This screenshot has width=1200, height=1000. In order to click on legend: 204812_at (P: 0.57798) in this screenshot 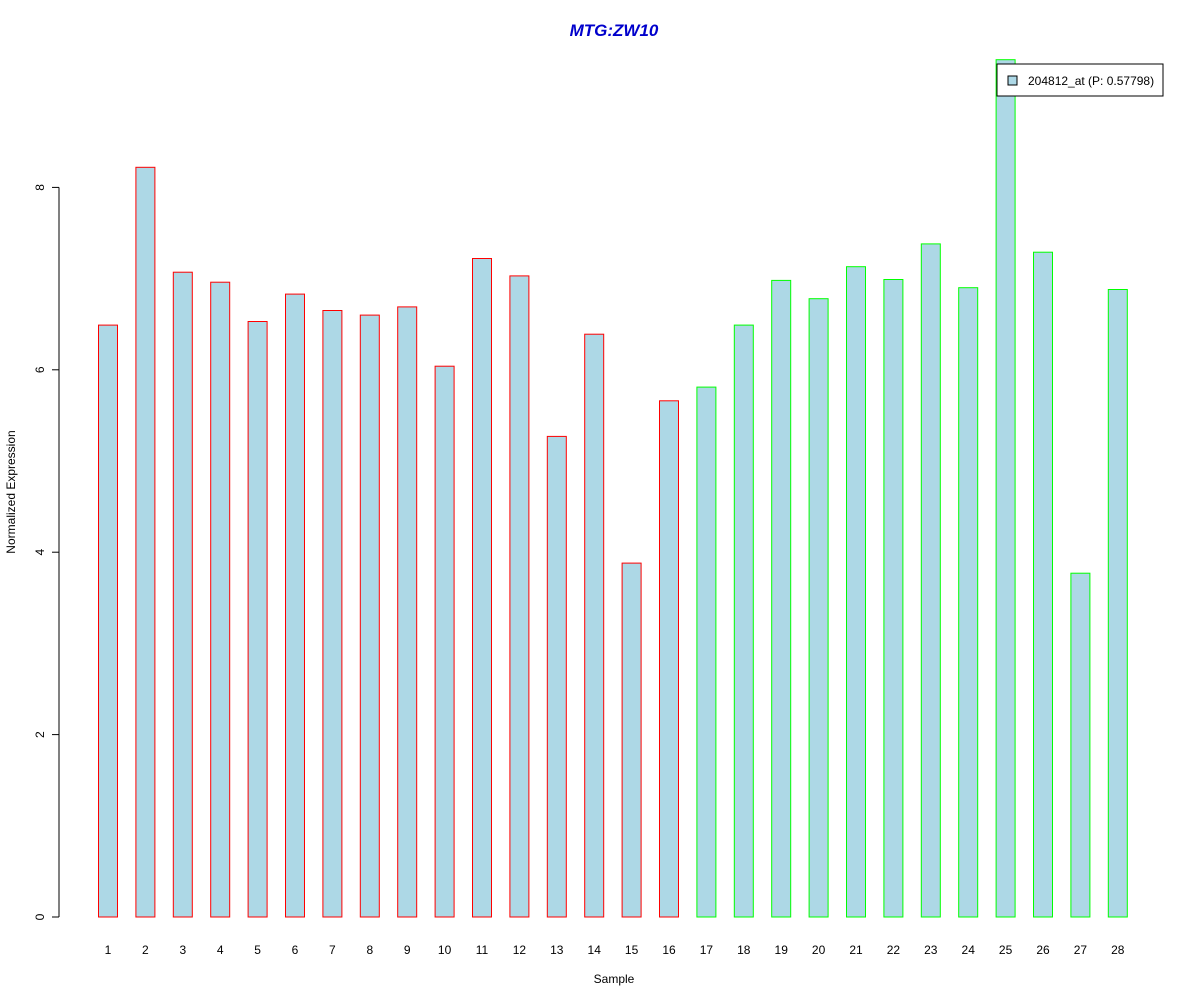, I will do `click(1080, 80)`.